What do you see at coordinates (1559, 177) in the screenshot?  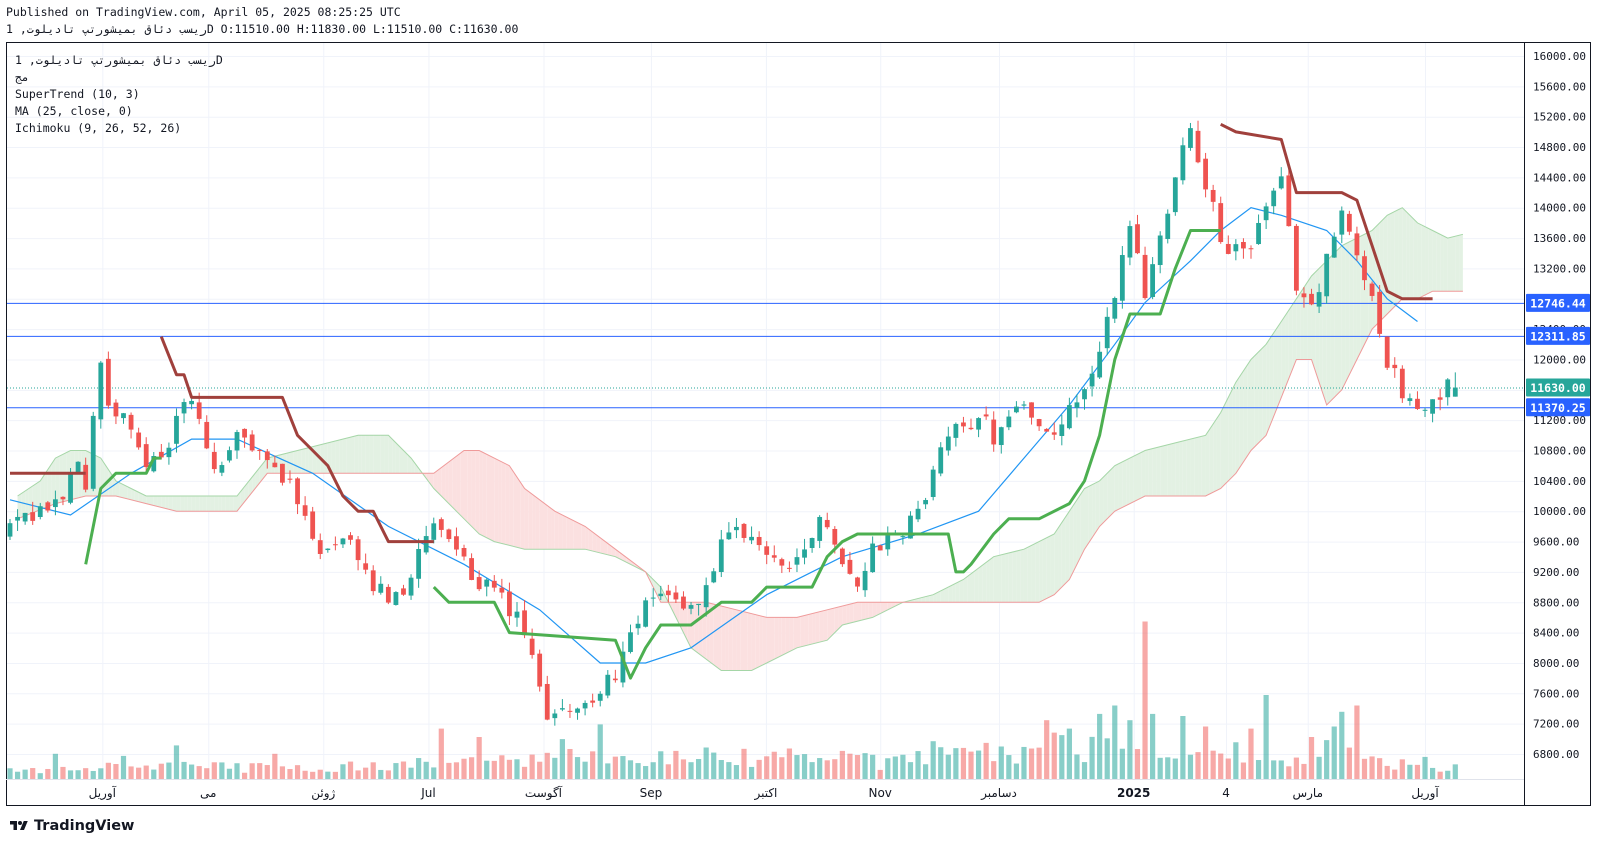 I see `y-tick-label: 14400.00` at bounding box center [1559, 177].